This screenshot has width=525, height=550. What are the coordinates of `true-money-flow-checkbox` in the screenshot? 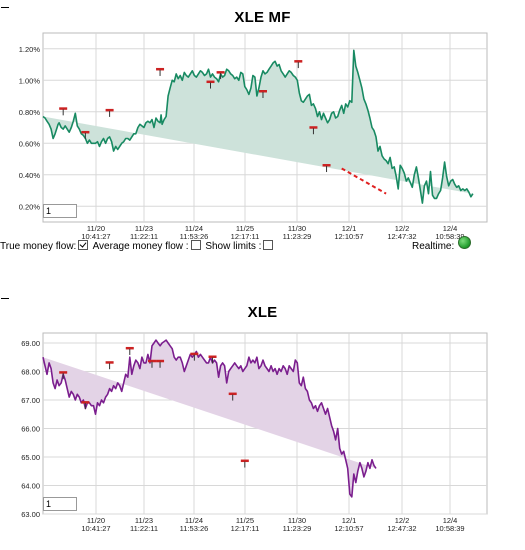 It's located at (83, 245).